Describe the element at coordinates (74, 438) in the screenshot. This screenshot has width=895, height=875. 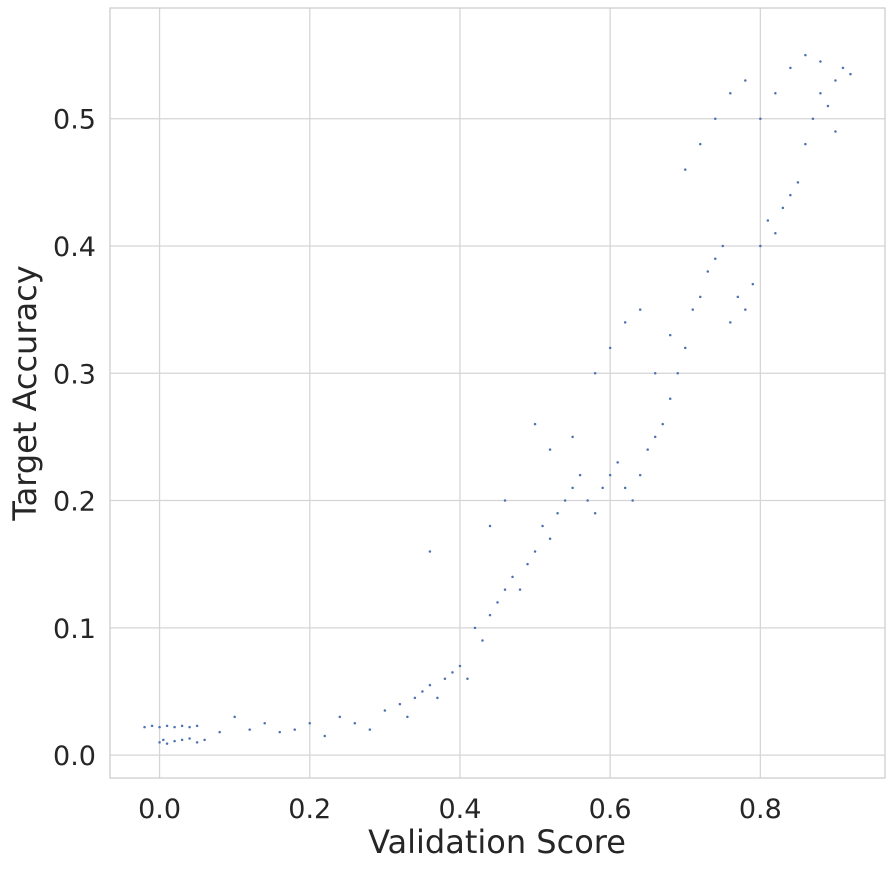
I see `y-tick-labels: 0.0 0.1 0.2 0.3 0.4 0.5` at that location.